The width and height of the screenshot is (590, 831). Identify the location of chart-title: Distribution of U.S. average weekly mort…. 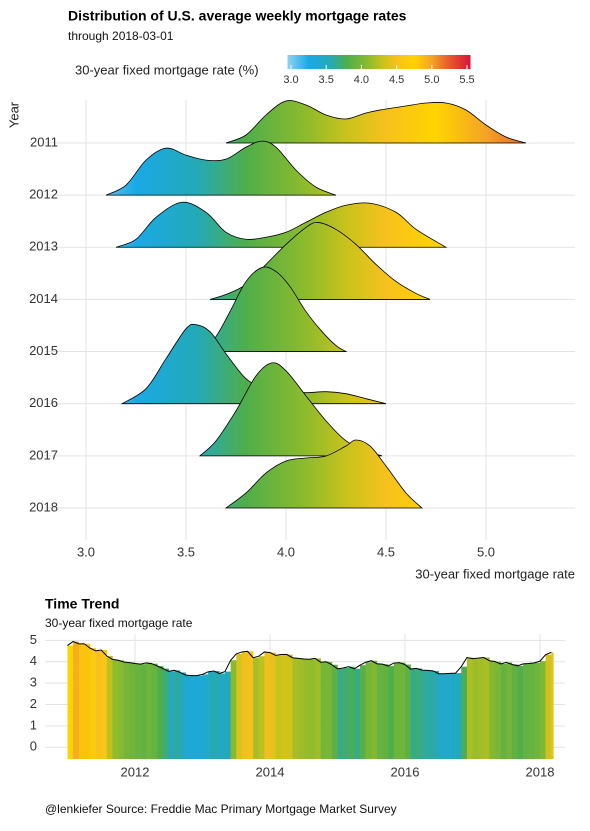
(237, 16).